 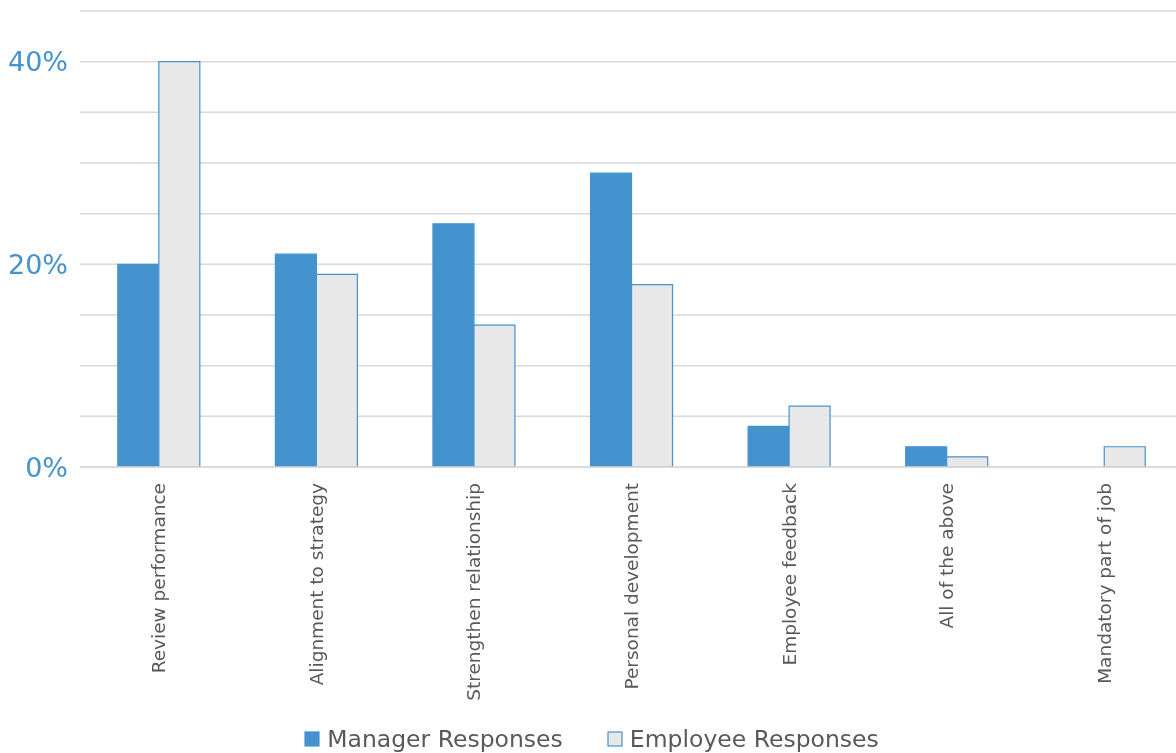 What do you see at coordinates (159, 578) in the screenshot?
I see `x-tick-label: Review performance` at bounding box center [159, 578].